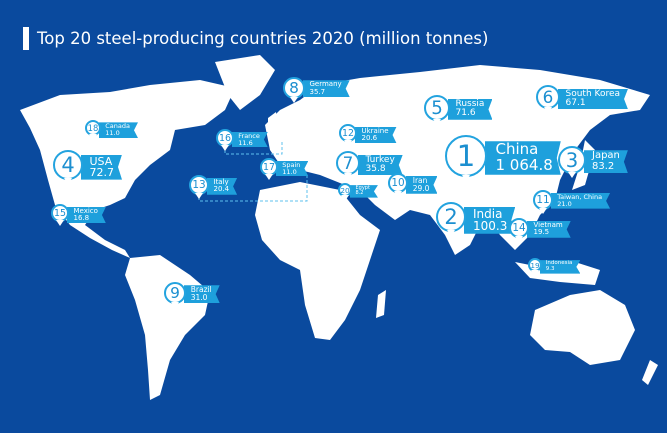 The image size is (667, 433). What do you see at coordinates (517, 149) in the screenshot?
I see `country-name: China` at bounding box center [517, 149].